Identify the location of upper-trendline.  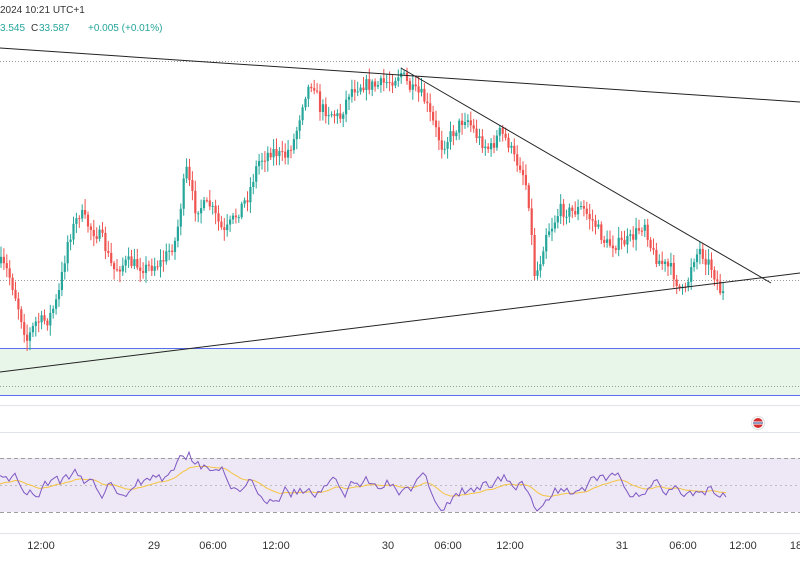
(400, 75).